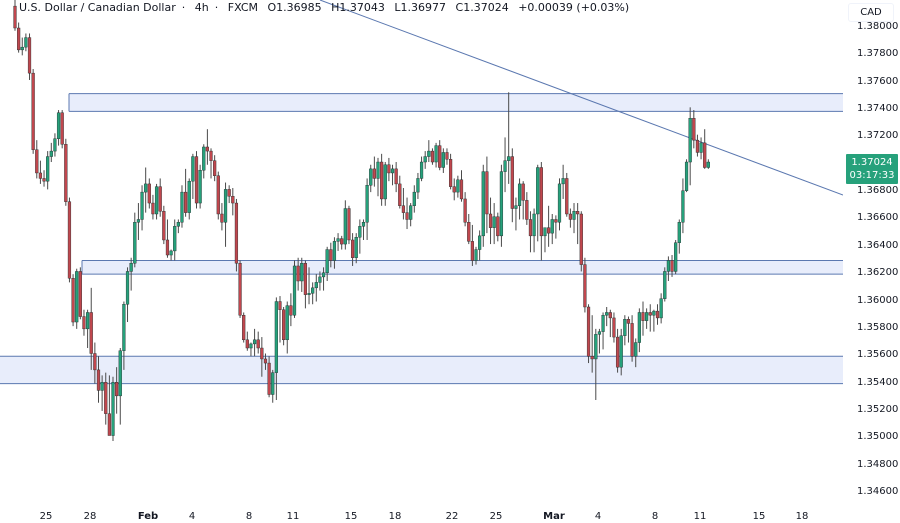  Describe the element at coordinates (878, 218) in the screenshot. I see `price-tick-label: 1.36600` at that location.